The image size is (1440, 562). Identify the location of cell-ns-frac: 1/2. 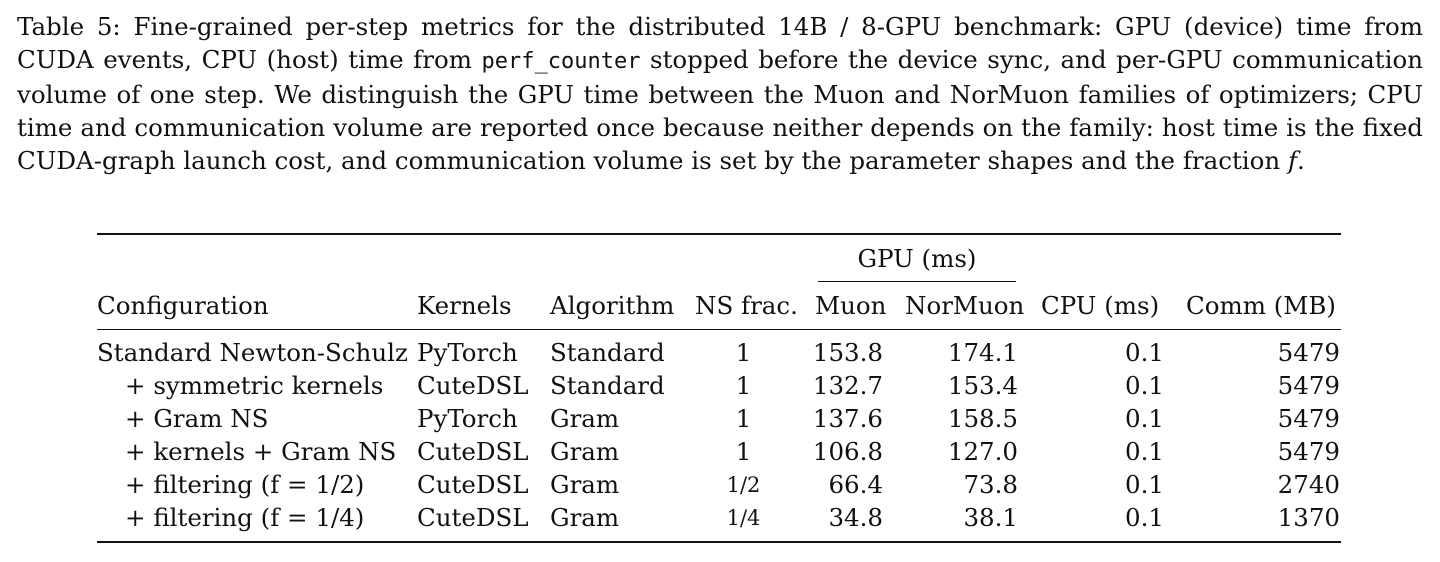
(743, 485).